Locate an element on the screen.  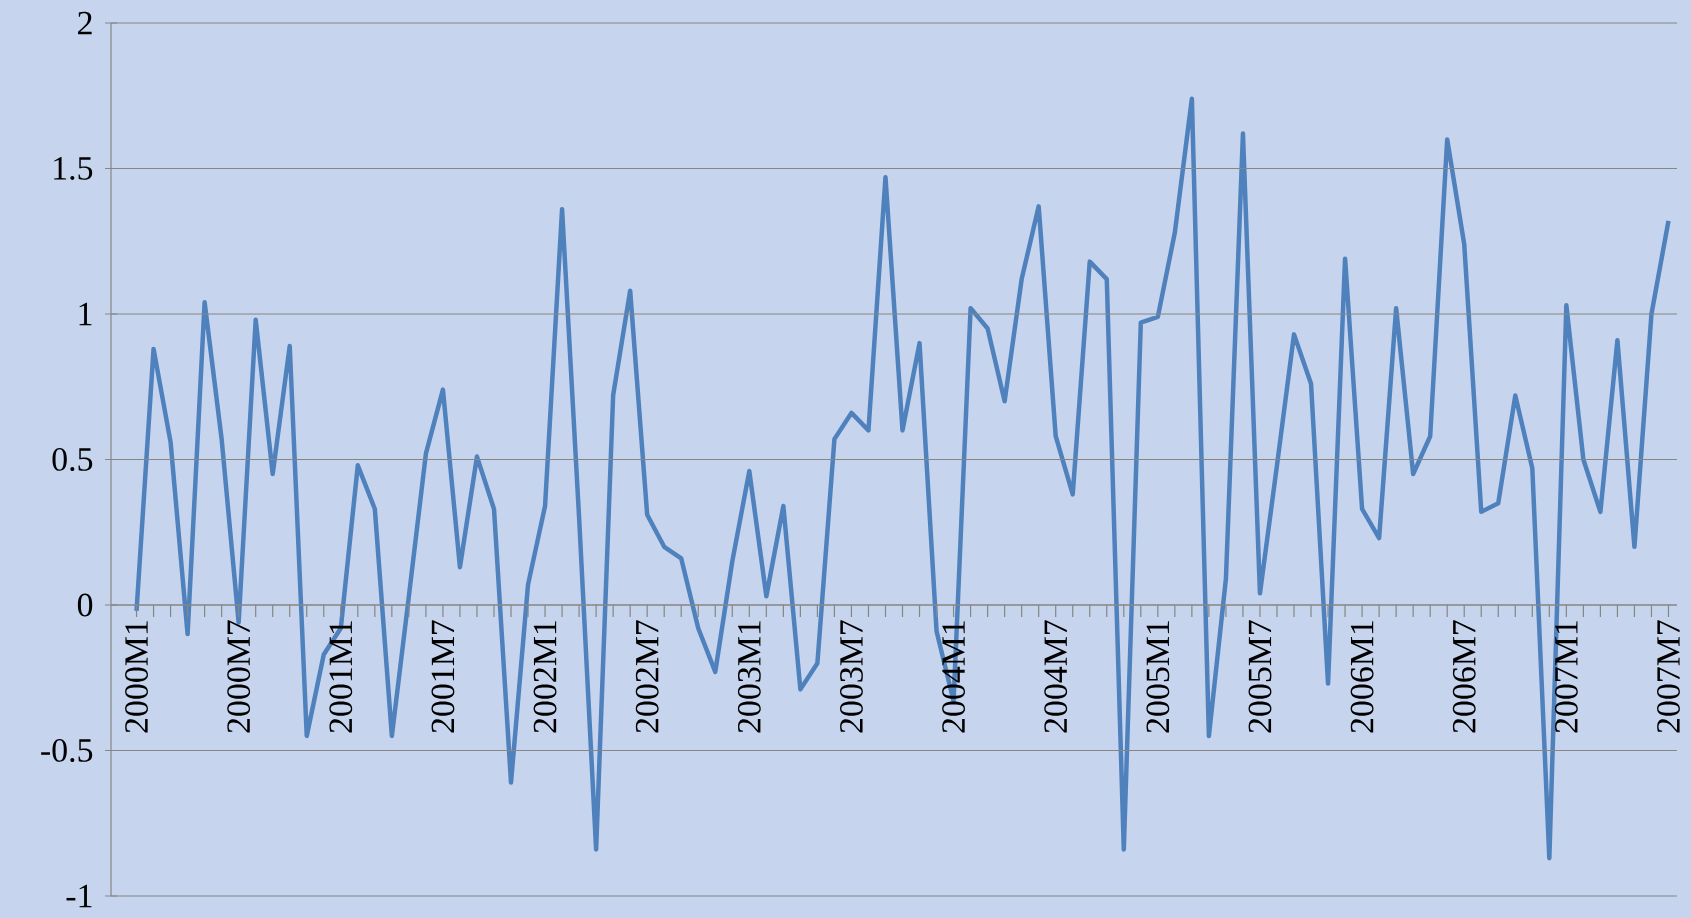
x-tick-label: 2005M1 is located at coordinates (1158, 677).